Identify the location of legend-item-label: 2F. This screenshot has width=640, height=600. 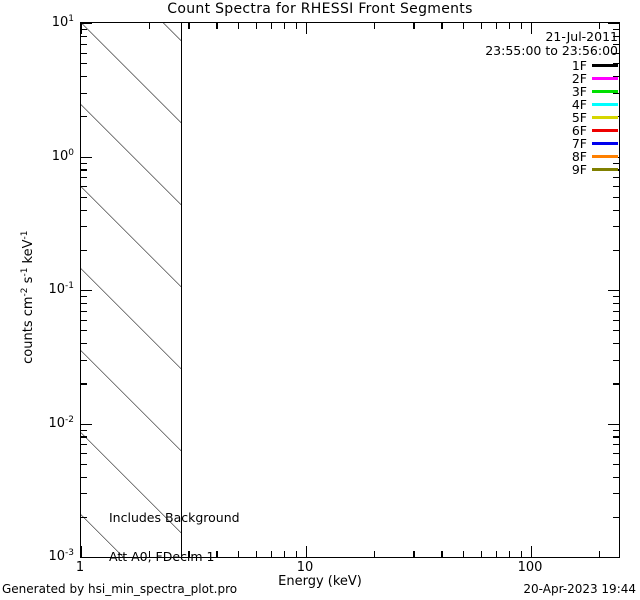
(579, 78).